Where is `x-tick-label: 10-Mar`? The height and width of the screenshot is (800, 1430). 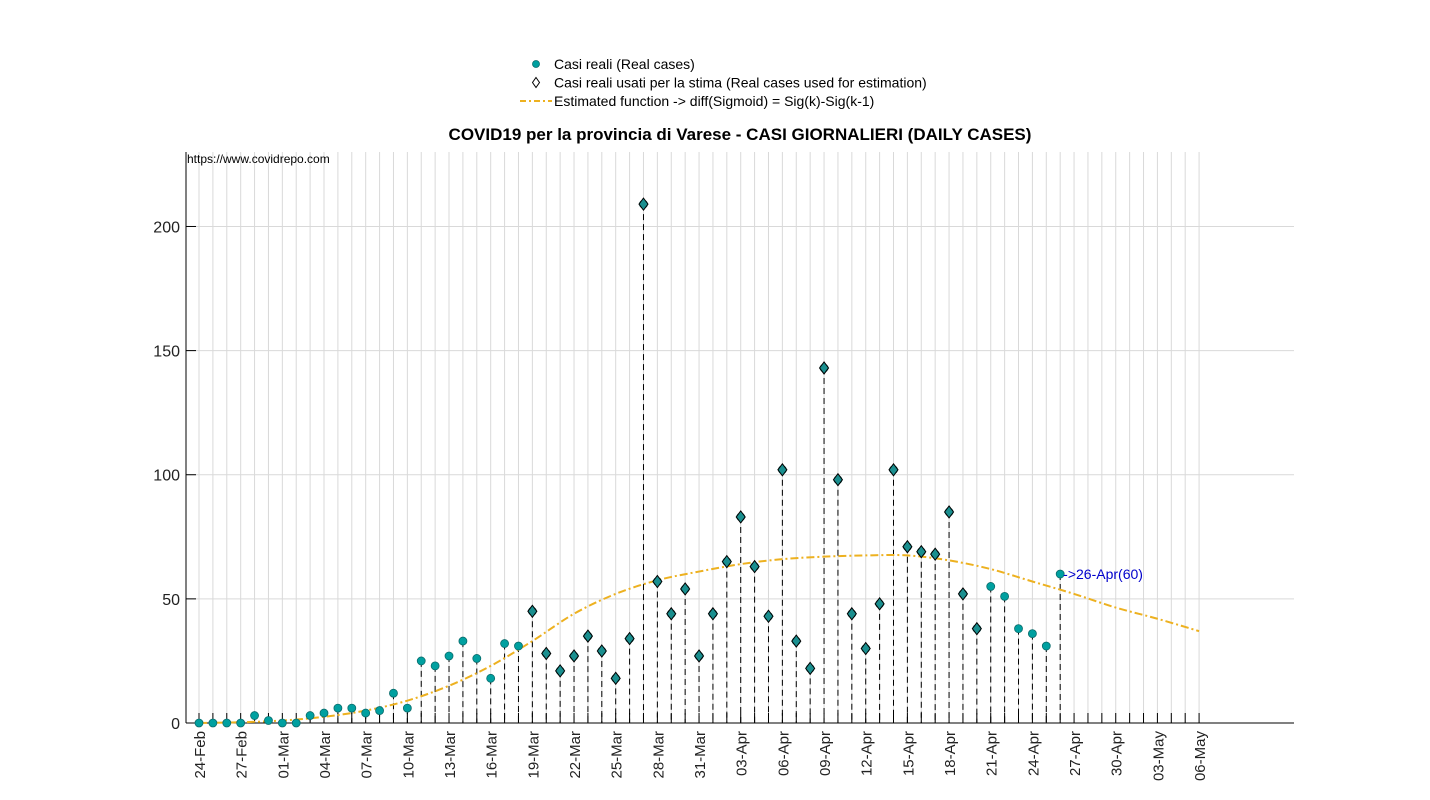
x-tick-label: 10-Mar is located at coordinates (408, 755).